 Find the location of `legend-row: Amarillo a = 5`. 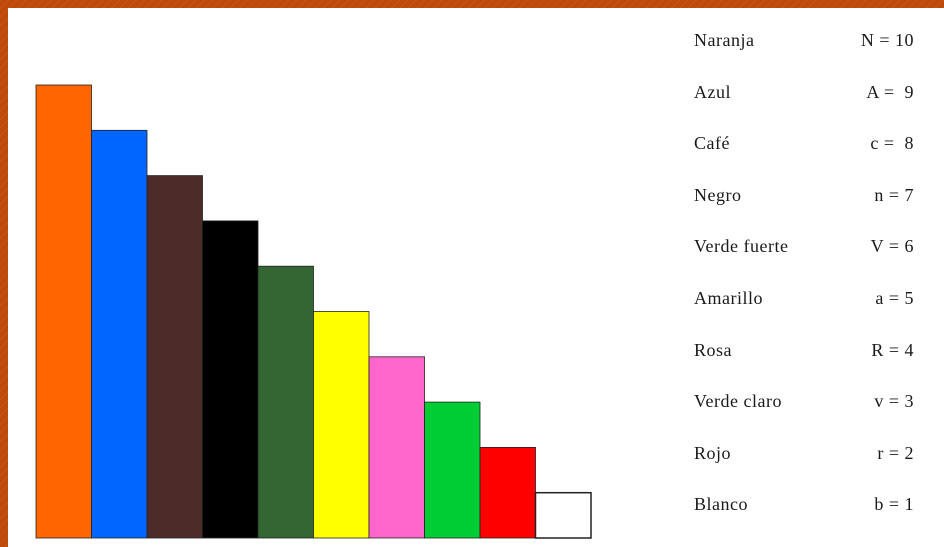

legend-row: Amarillo a = 5 is located at coordinates (814, 303).